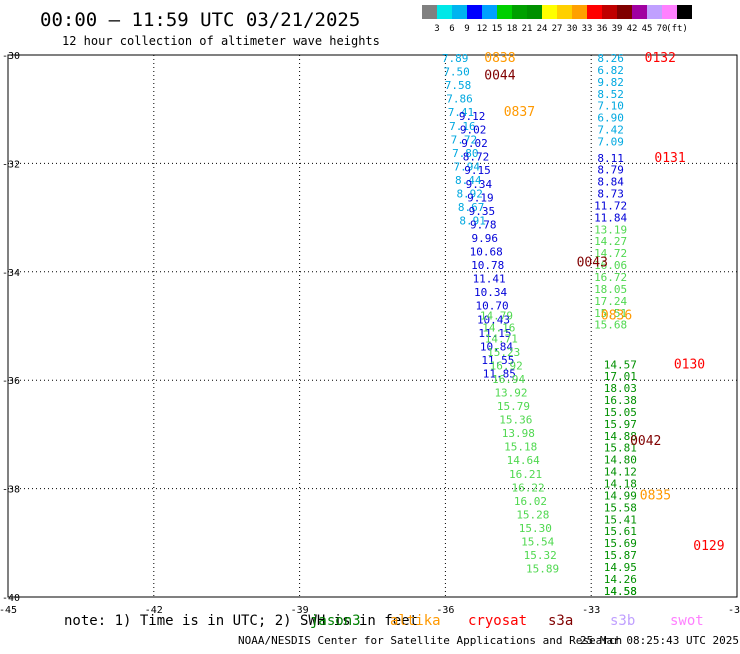 Image resolution: width=740 pixels, height=654 pixels. Describe the element at coordinates (537, 542) in the screenshot. I see `wave-height-label: 15.54` at that location.